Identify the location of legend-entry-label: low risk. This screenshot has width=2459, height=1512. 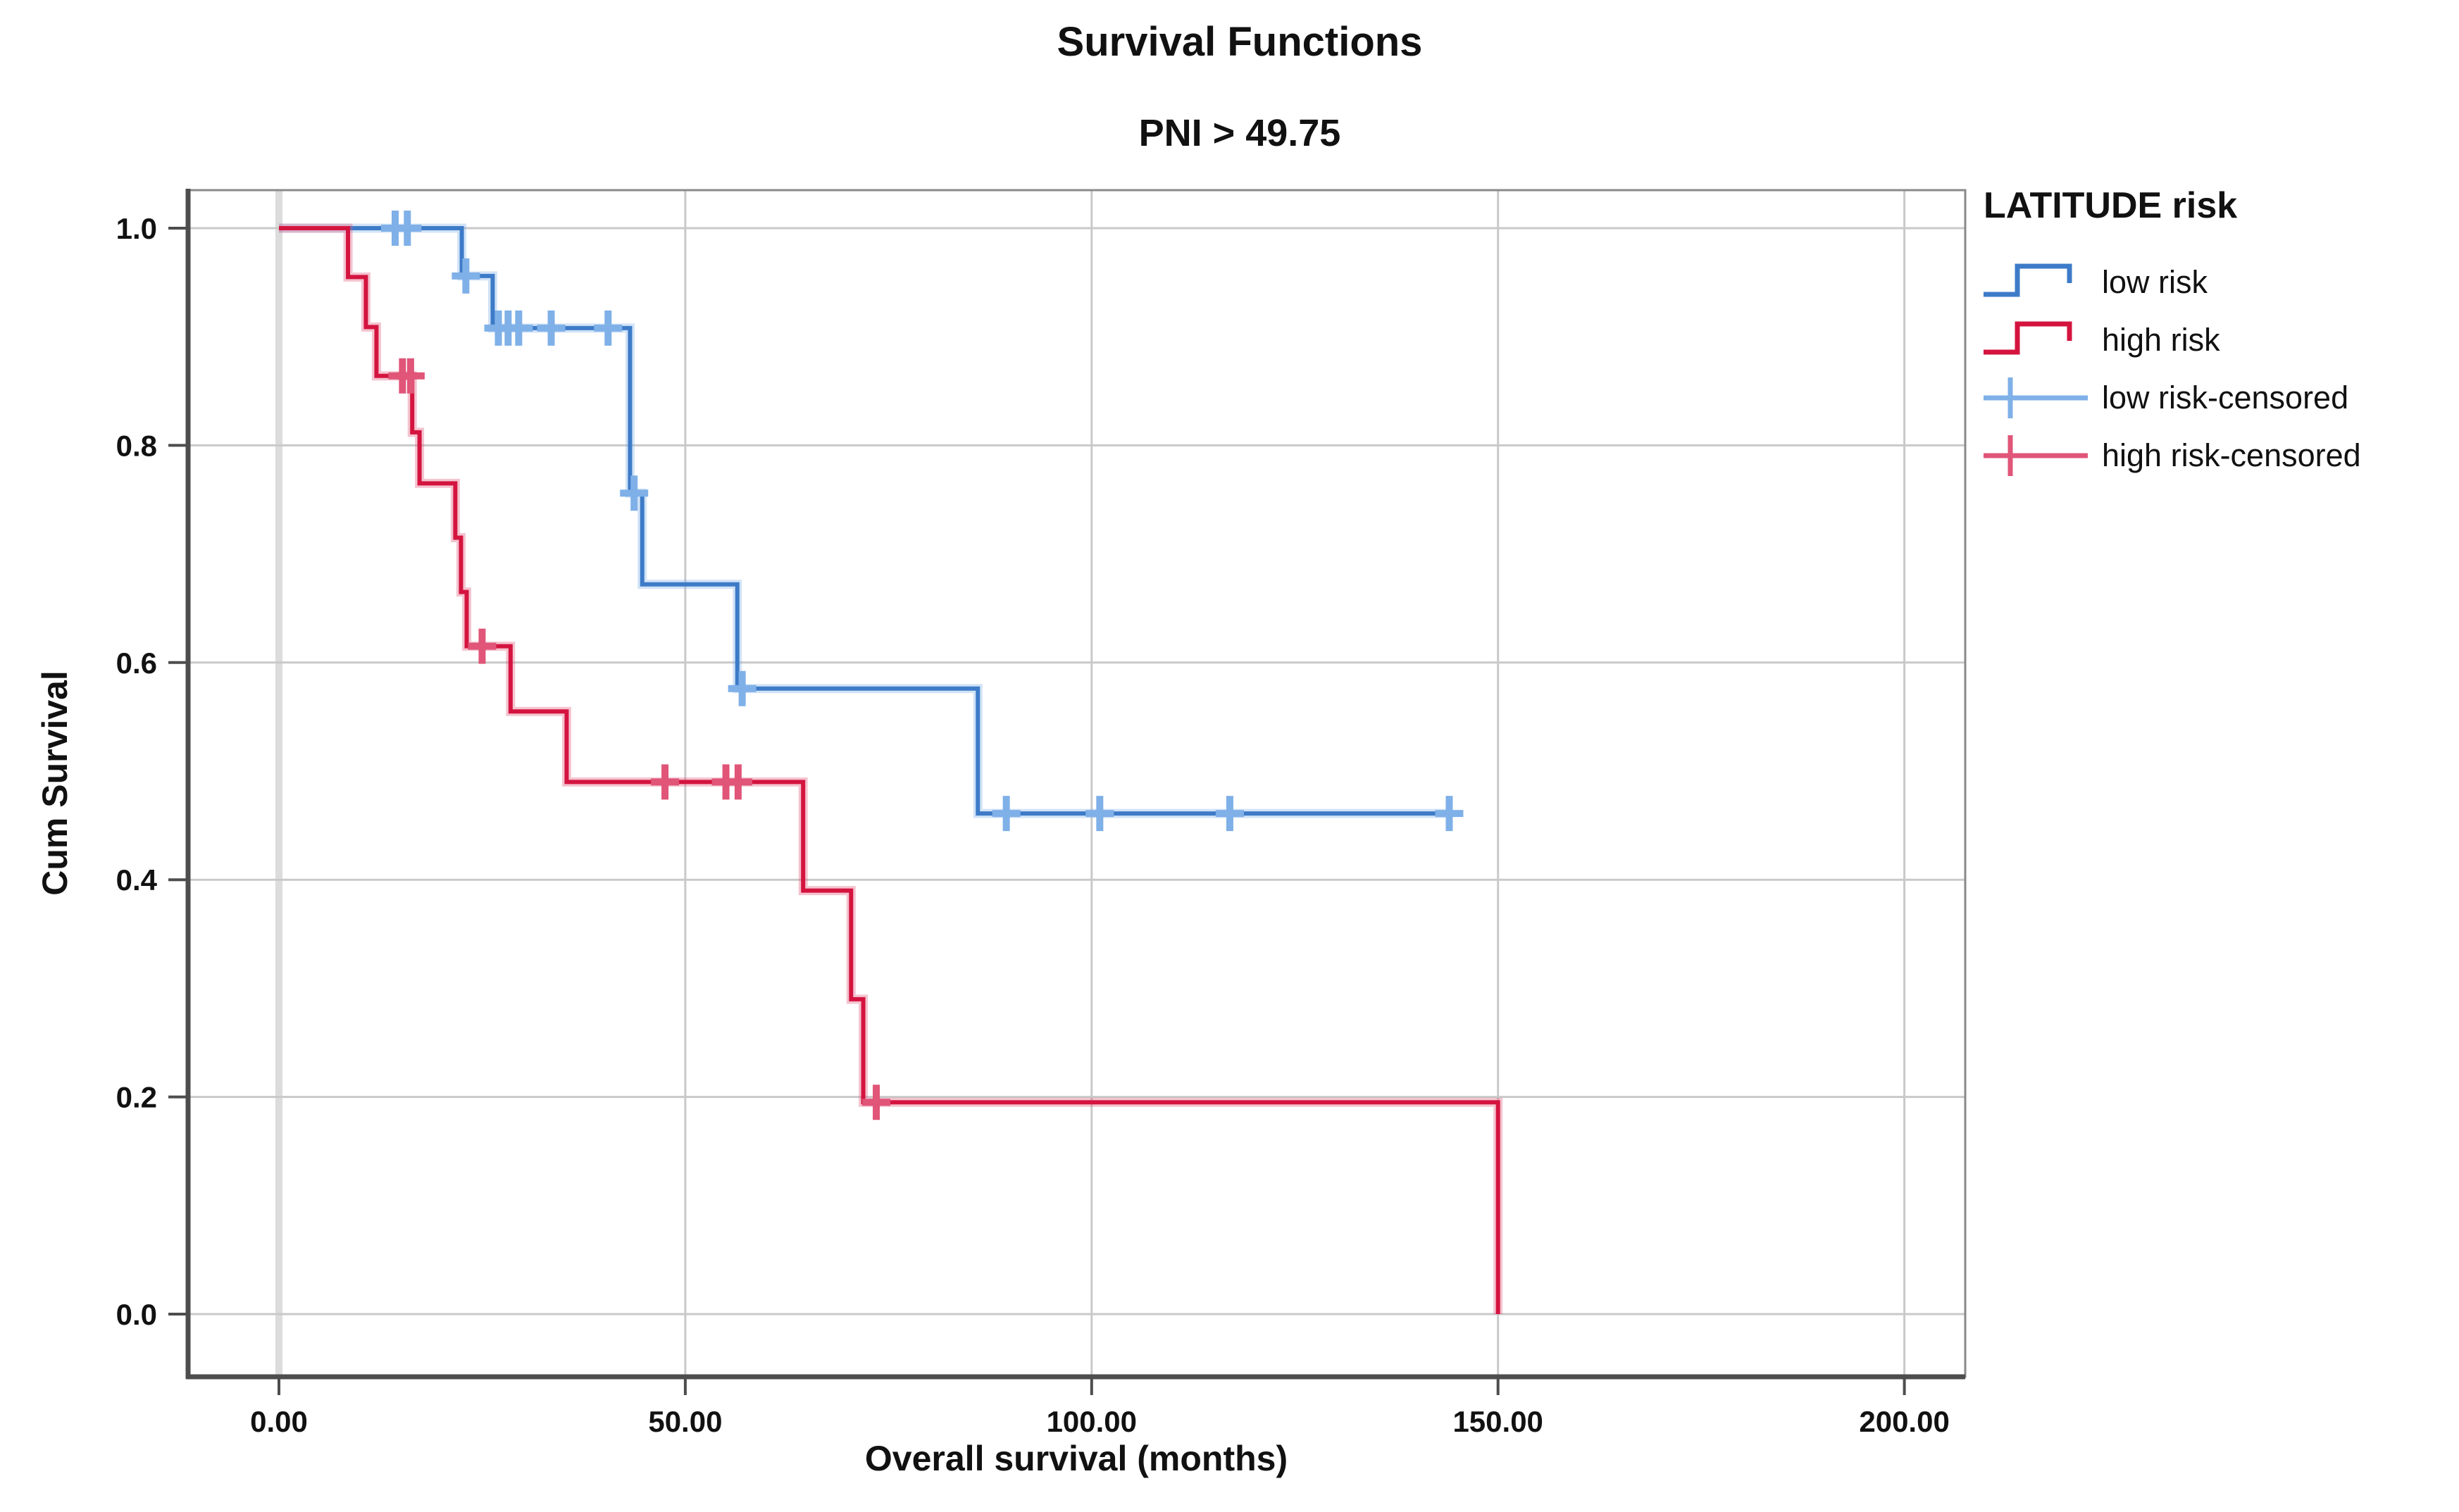
(2155, 282).